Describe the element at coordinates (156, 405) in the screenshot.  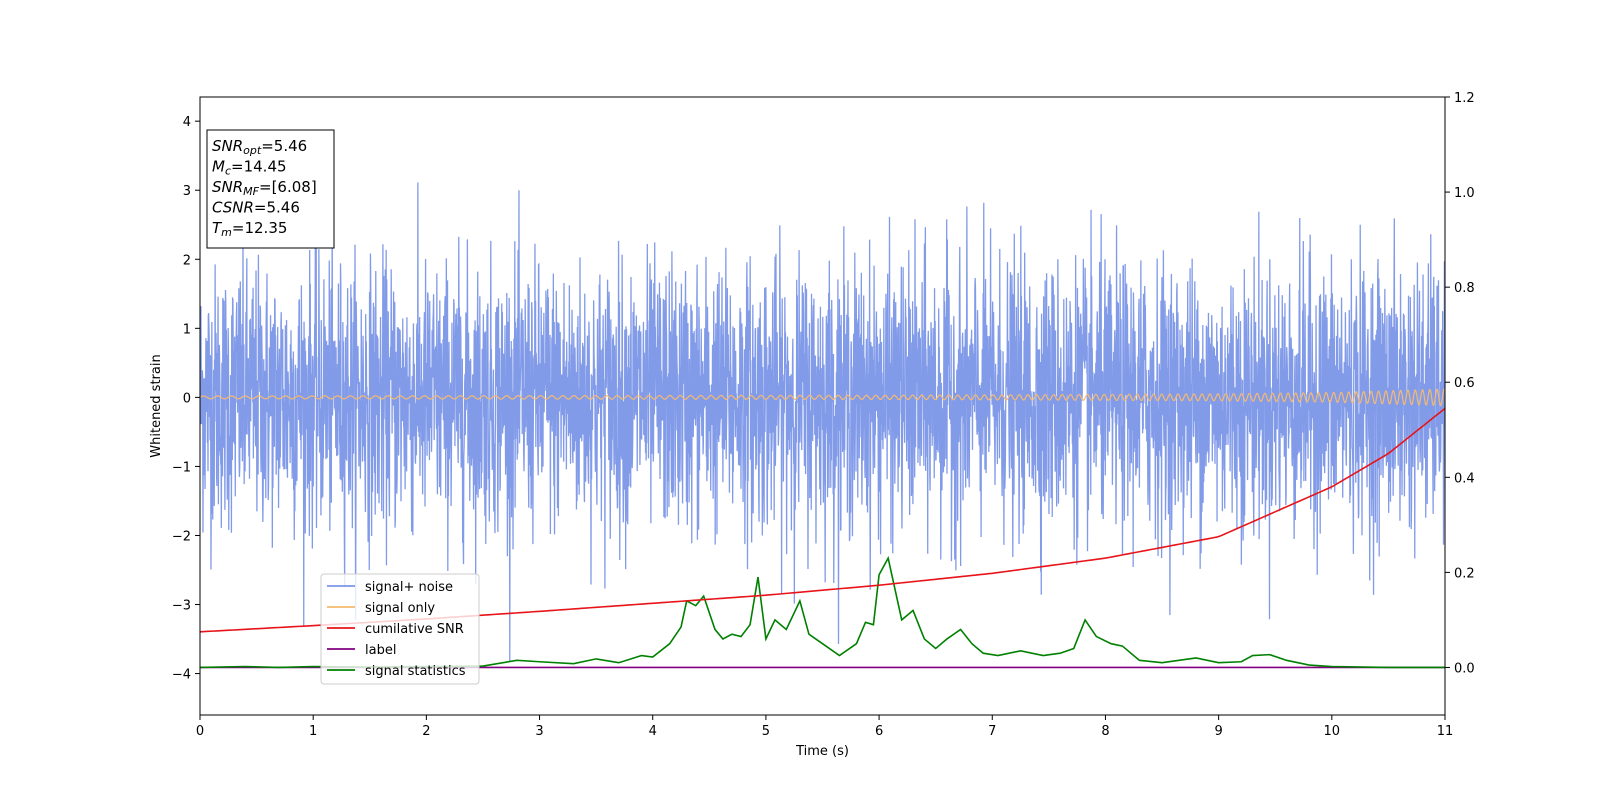
I see `y-axis-label: Whitened strain` at that location.